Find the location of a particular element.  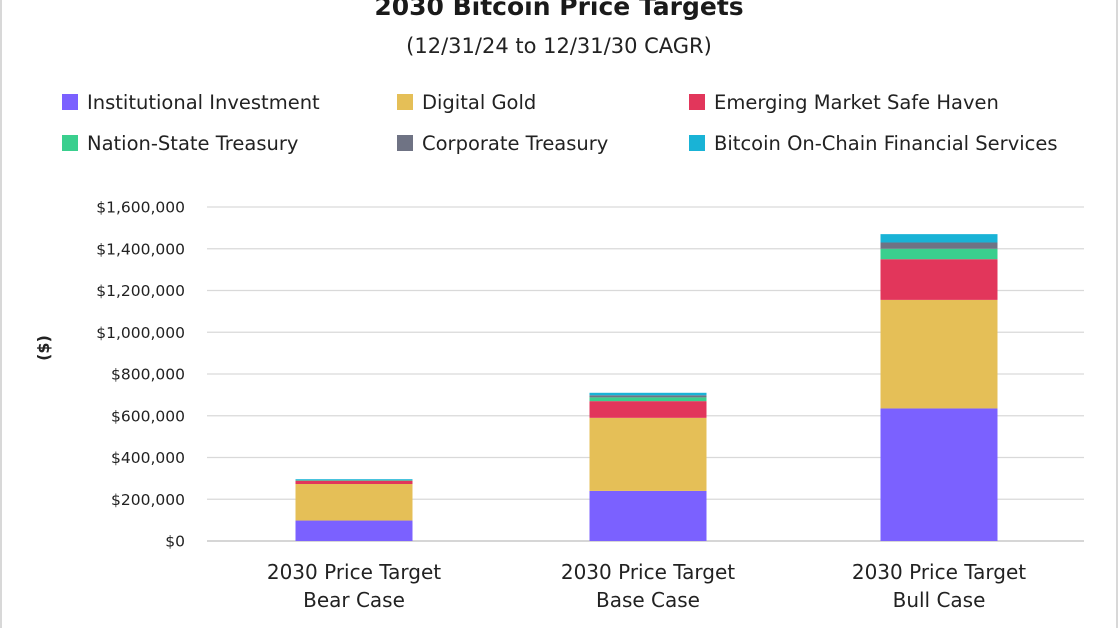

legend-label: Bitcoin On-Chain Financial Services is located at coordinates (886, 143).